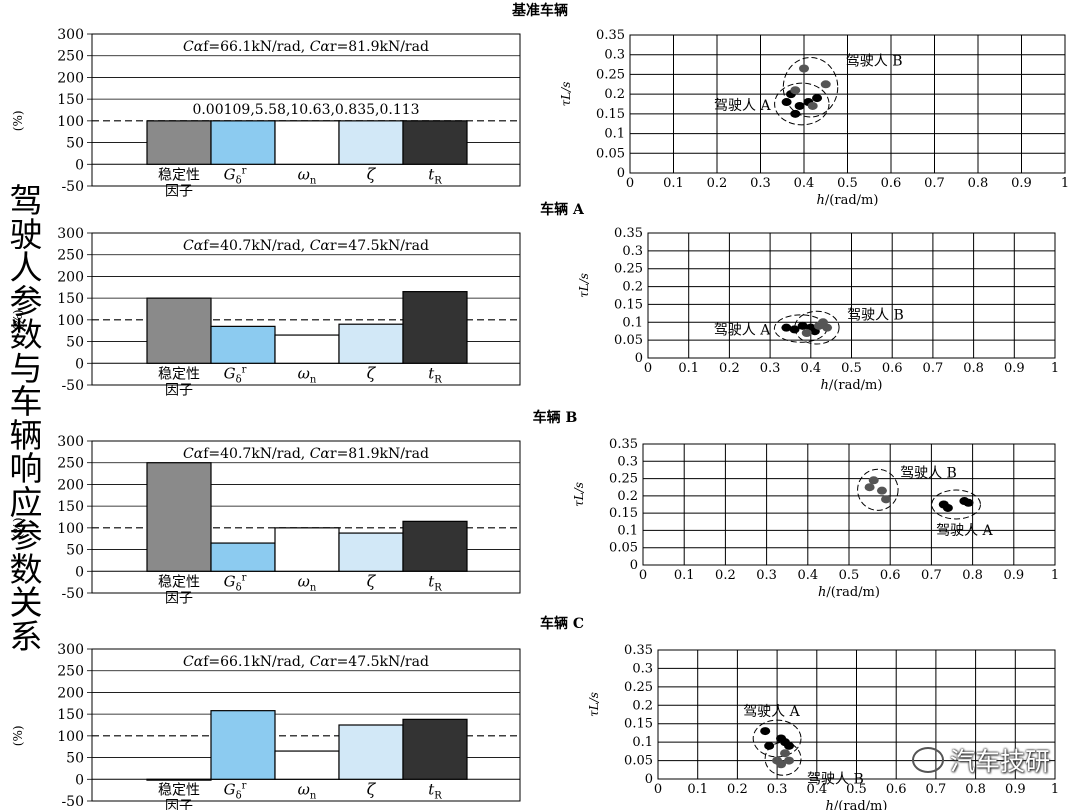 The image size is (1080, 810). What do you see at coordinates (26, 267) in the screenshot?
I see `side-title-char: 人` at bounding box center [26, 267].